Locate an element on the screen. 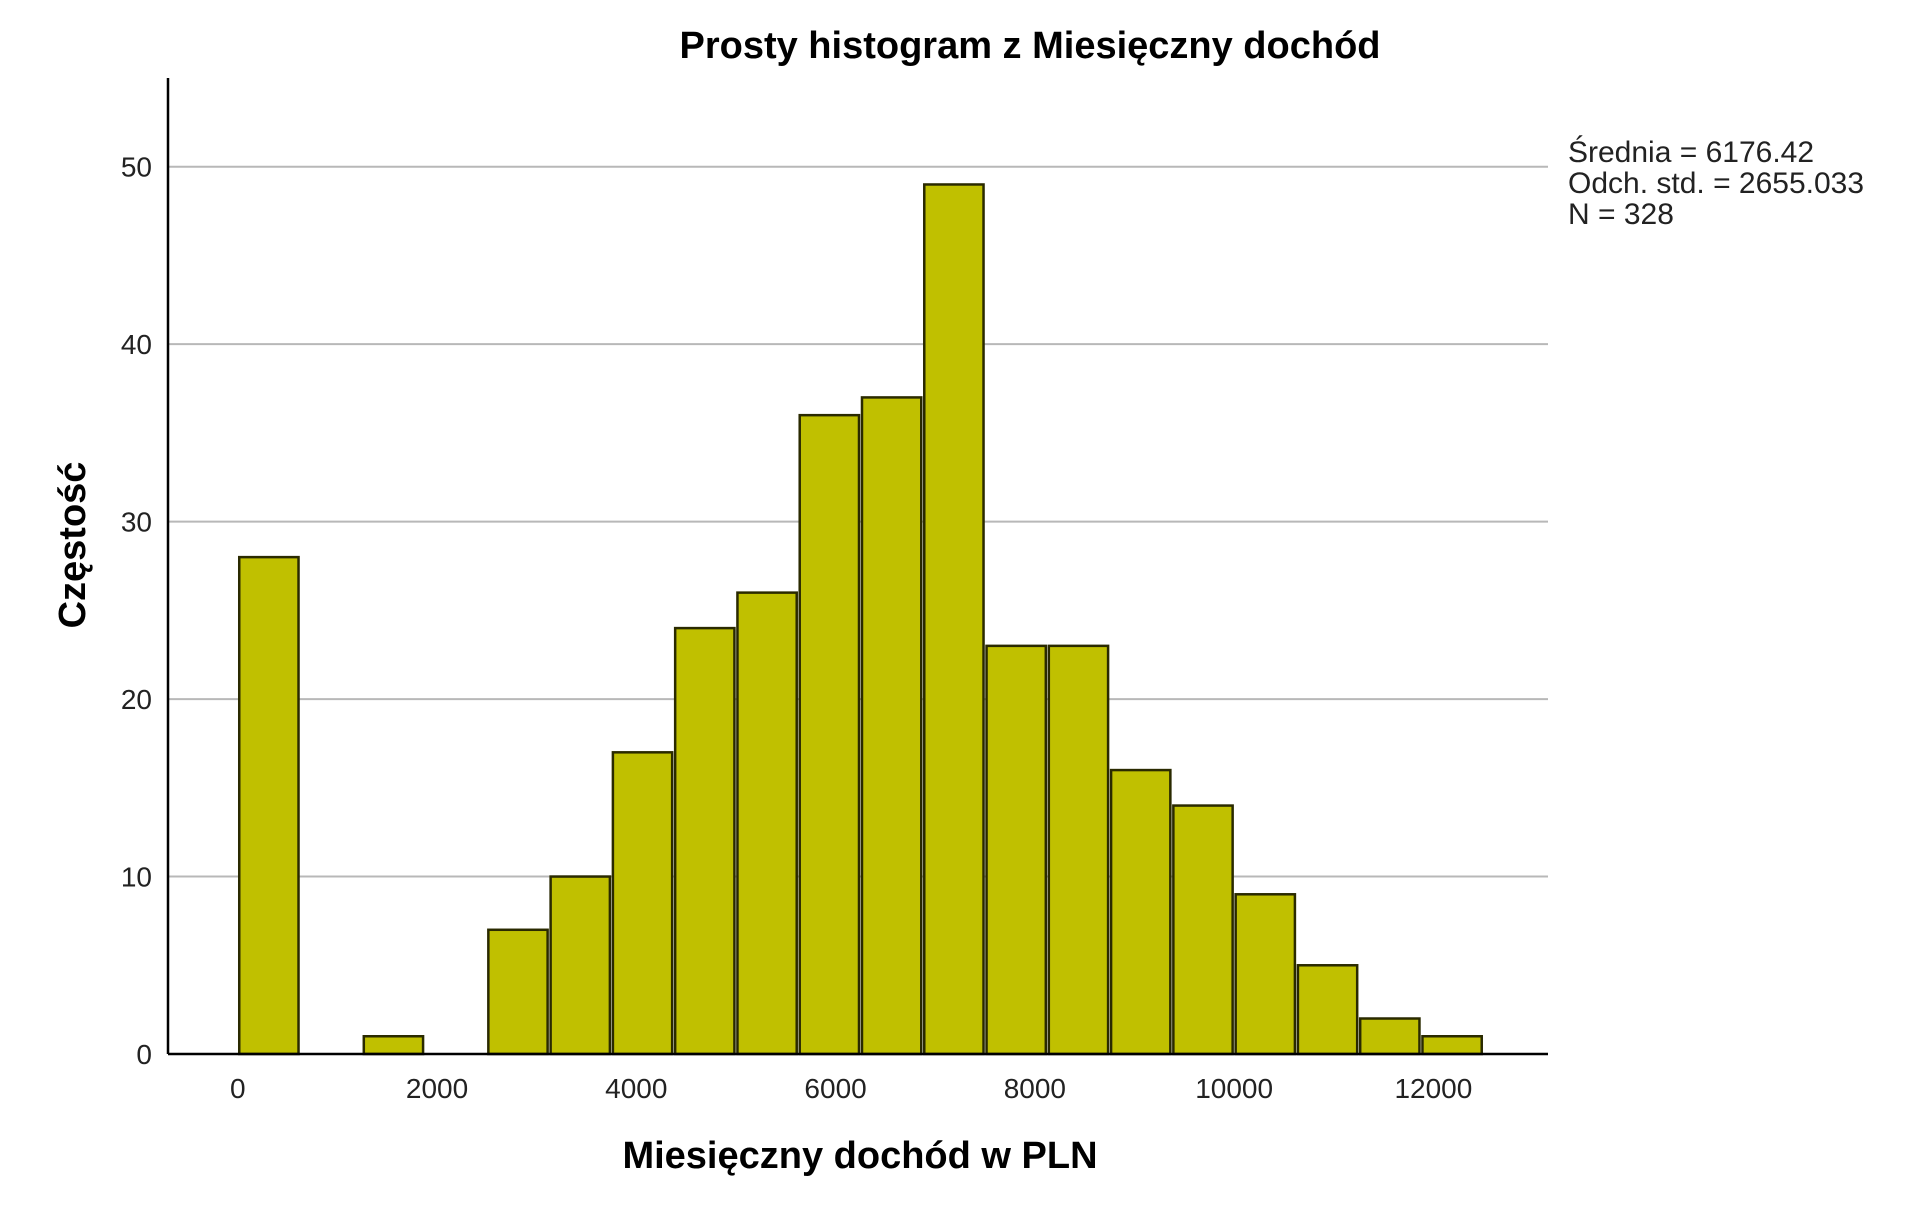 This screenshot has height=1212, width=1920. x-tick-label-2000: 2000 is located at coordinates (437, 1088).